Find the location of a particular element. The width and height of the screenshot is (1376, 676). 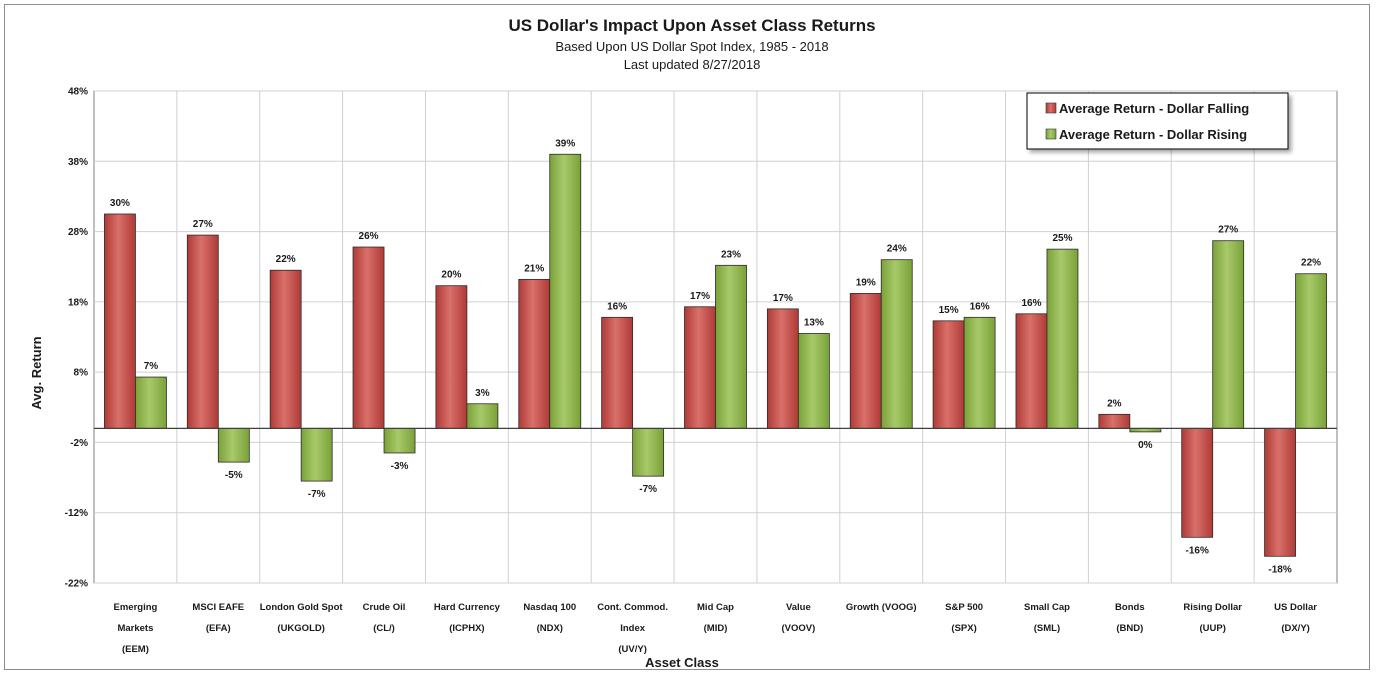

x-category-label: Rising Dollar is located at coordinates (1212, 607).